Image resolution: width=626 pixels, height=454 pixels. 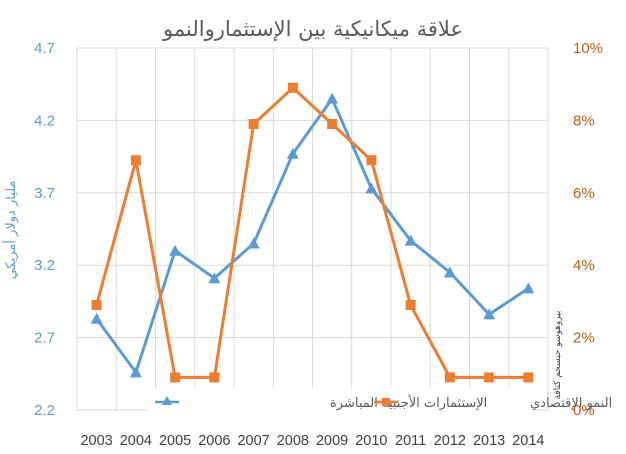 I want to click on y-tick-label-left: 2.7, so click(x=44, y=338).